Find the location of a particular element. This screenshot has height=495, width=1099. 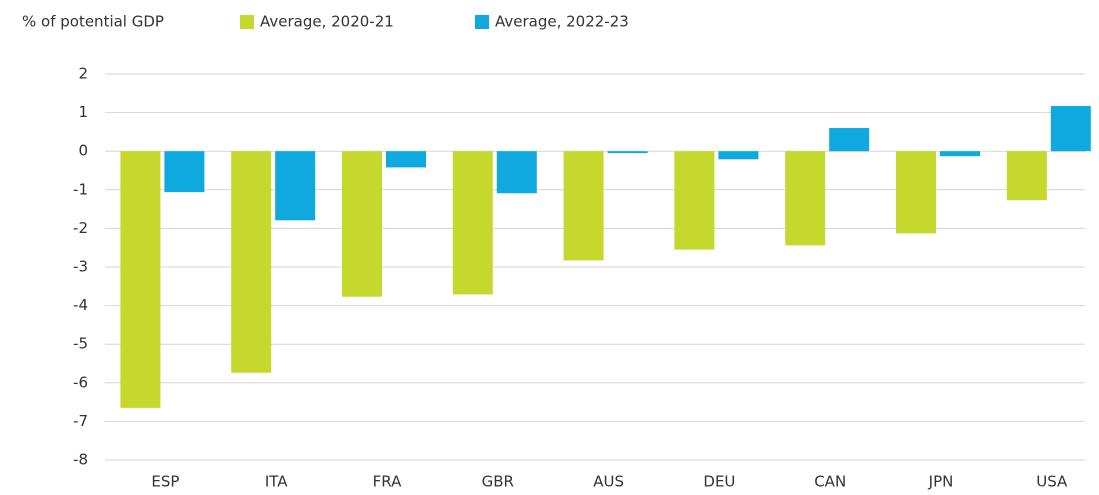

y-tick-label: -4 is located at coordinates (80, 305).